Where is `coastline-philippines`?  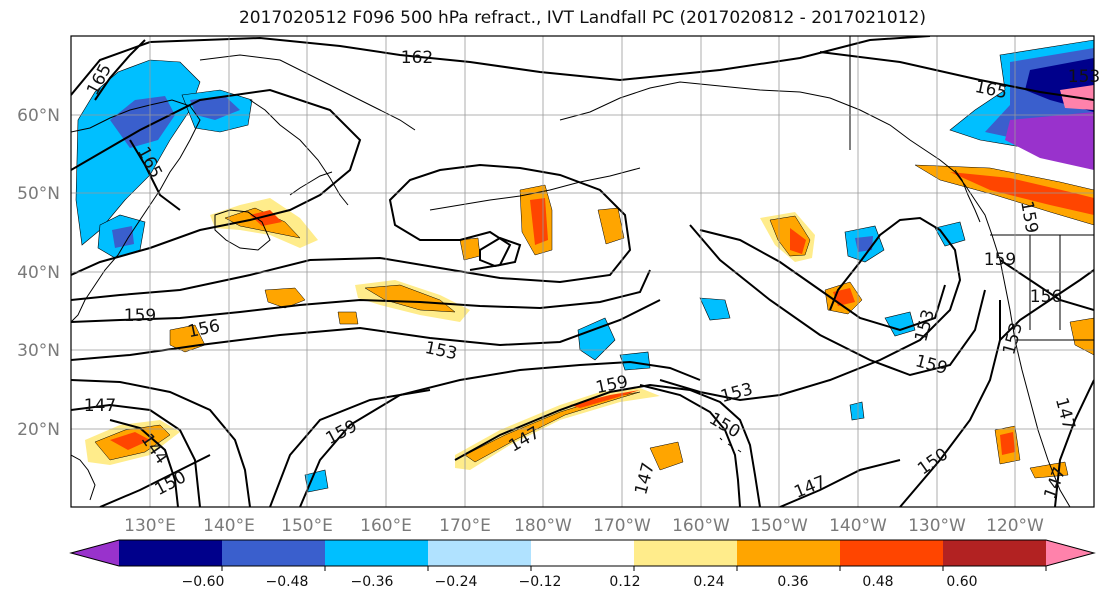 coastline-philippines is located at coordinates (83, 477).